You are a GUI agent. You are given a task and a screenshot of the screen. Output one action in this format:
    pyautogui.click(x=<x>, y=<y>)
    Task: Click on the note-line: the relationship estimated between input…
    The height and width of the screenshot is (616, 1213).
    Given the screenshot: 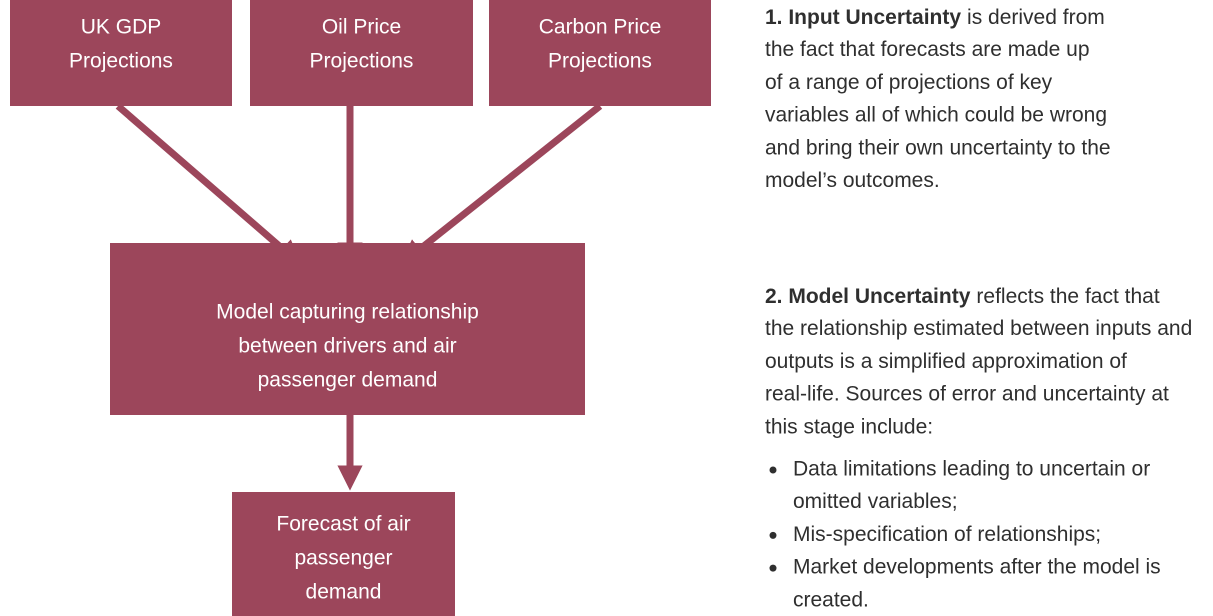 What is the action you would take?
    pyautogui.click(x=978, y=328)
    